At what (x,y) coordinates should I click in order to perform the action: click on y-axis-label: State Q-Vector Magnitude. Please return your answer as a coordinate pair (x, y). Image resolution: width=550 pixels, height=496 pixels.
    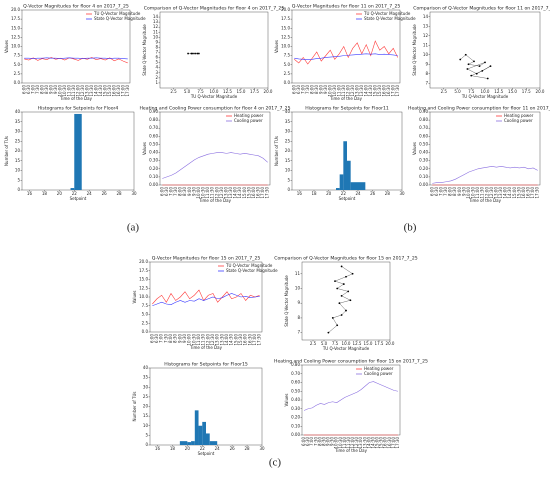
    Looking at the image, I should click on (144, 50).